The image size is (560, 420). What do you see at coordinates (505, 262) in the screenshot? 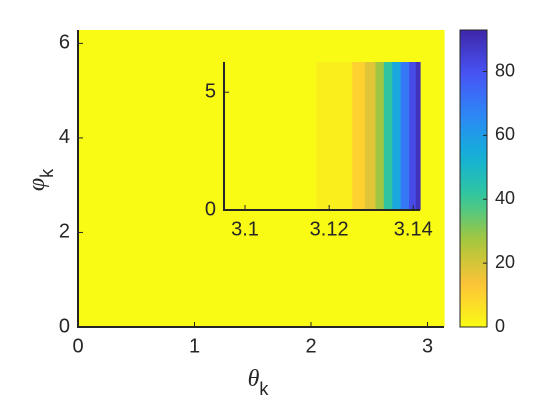
I see `colorbar-tick-label: 20` at bounding box center [505, 262].